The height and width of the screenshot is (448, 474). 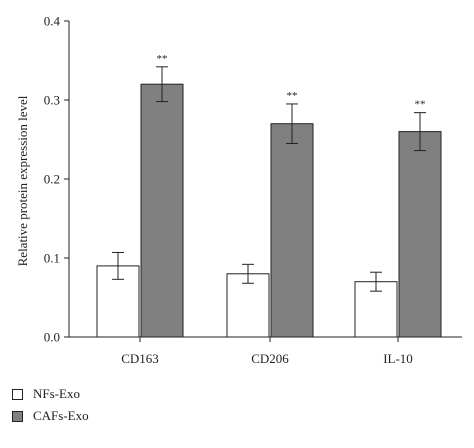 What do you see at coordinates (140, 358) in the screenshot?
I see `x-tick-label: CD163` at bounding box center [140, 358].